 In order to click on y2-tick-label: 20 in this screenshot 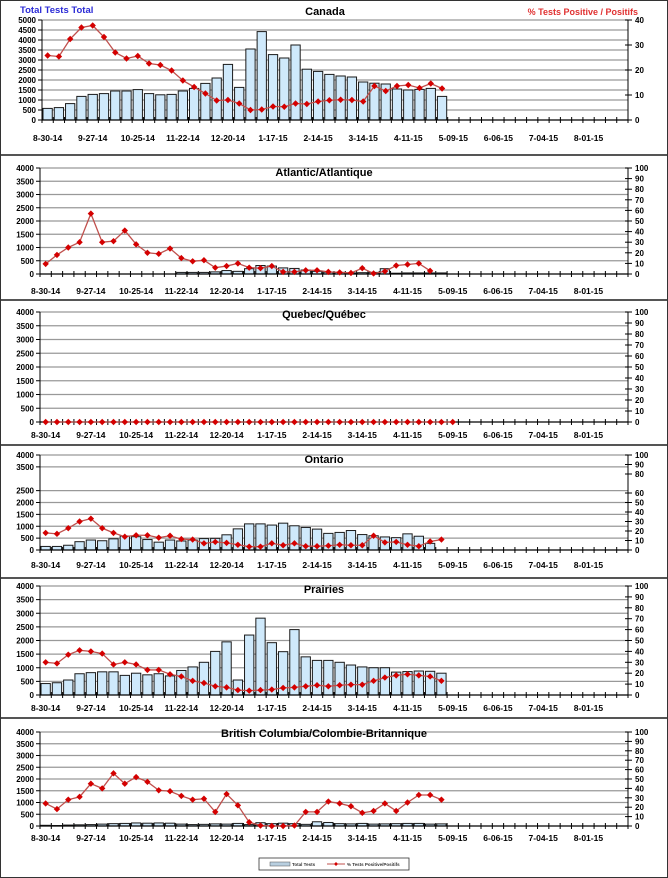, I will do `click(639, 253)`.